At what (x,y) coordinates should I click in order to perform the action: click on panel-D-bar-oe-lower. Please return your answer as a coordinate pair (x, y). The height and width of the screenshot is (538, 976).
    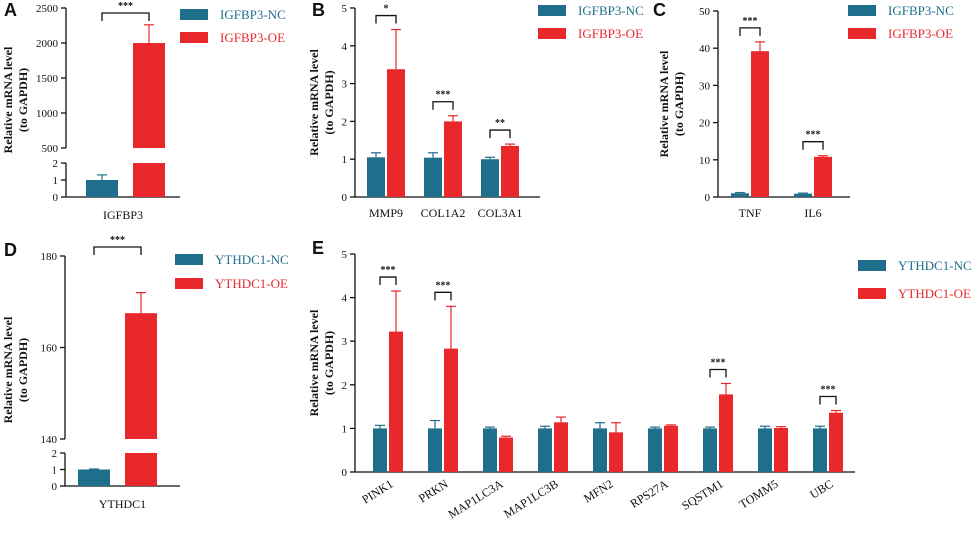
    Looking at the image, I should click on (141, 469).